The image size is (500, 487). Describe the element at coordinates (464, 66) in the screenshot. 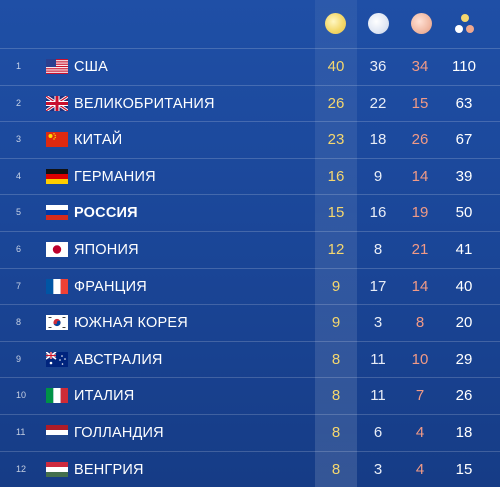

I see `total-count: 110` at that location.